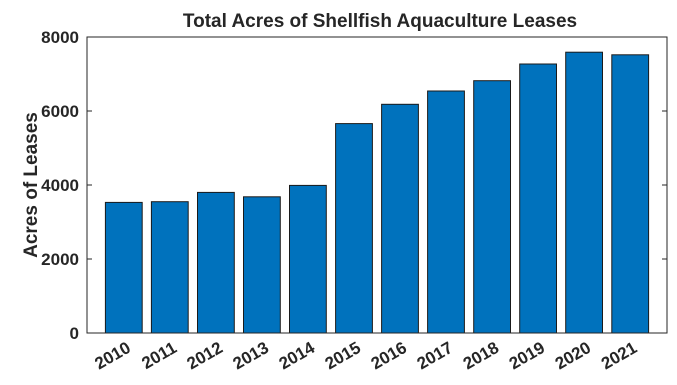 Image resolution: width=677 pixels, height=385 pixels. What do you see at coordinates (435, 355) in the screenshot?
I see `x-tick-label-2017: 2017` at bounding box center [435, 355].